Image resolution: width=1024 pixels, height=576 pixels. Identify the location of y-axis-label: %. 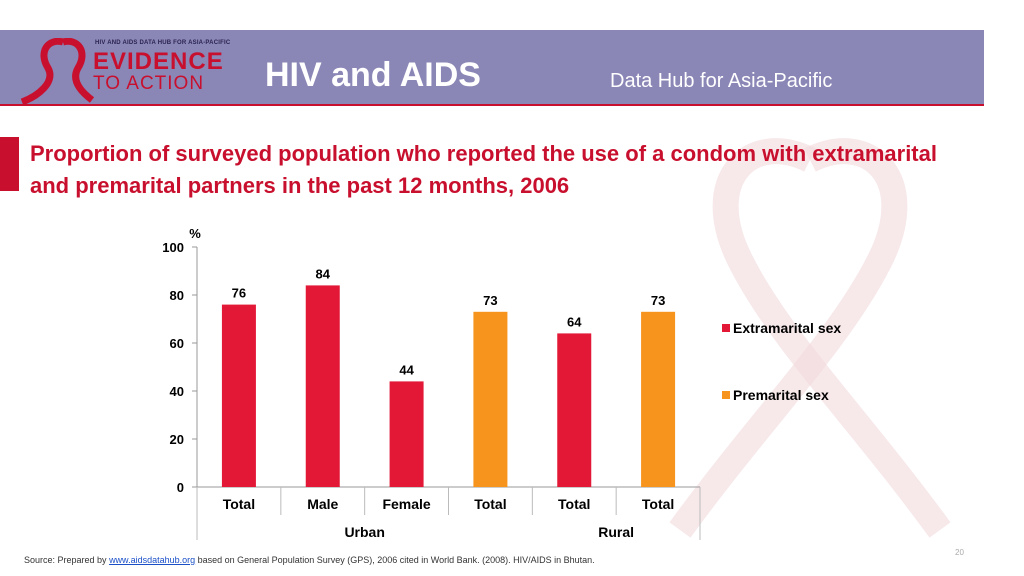
(195, 233).